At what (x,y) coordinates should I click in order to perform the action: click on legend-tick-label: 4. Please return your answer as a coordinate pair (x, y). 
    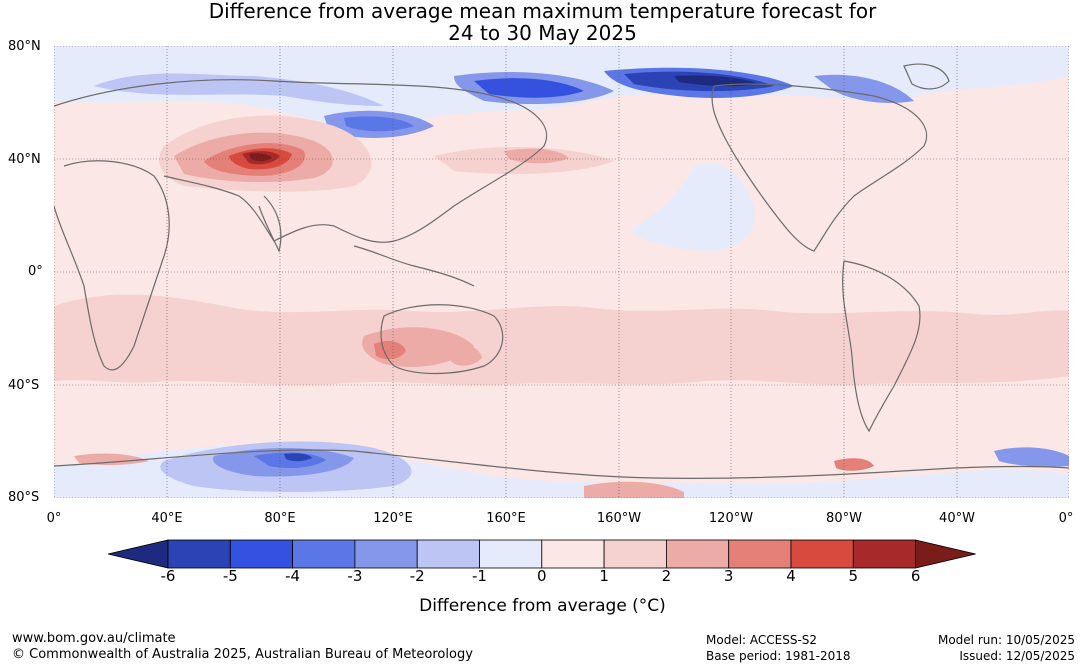
    Looking at the image, I should click on (791, 576).